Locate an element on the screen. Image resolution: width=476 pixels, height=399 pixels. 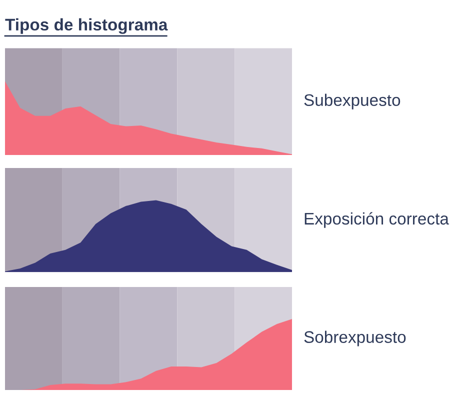
chart-title: Tipos de histograma is located at coordinates (86, 26).